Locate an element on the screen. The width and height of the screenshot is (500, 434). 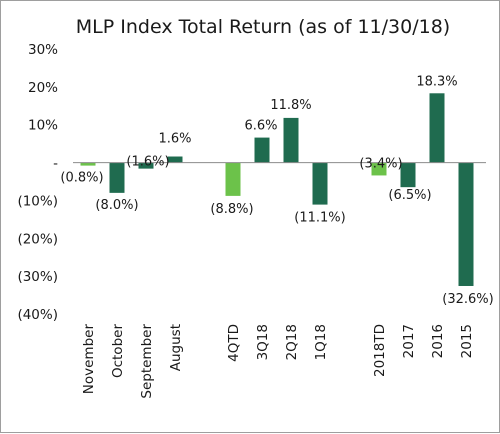
x-category-label: 2Q18 is located at coordinates (292, 342).